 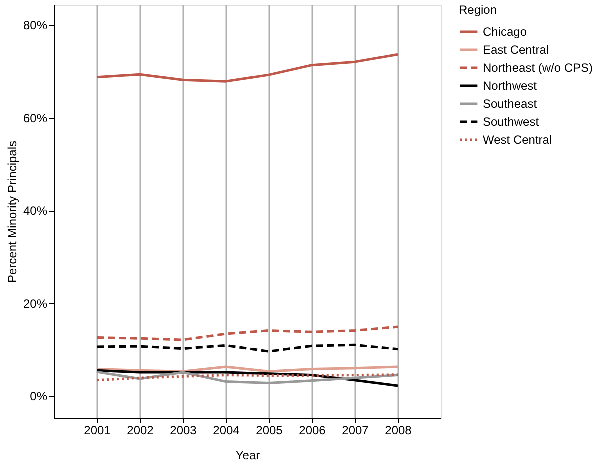 I want to click on legend-label: Northwest, so click(x=510, y=86).